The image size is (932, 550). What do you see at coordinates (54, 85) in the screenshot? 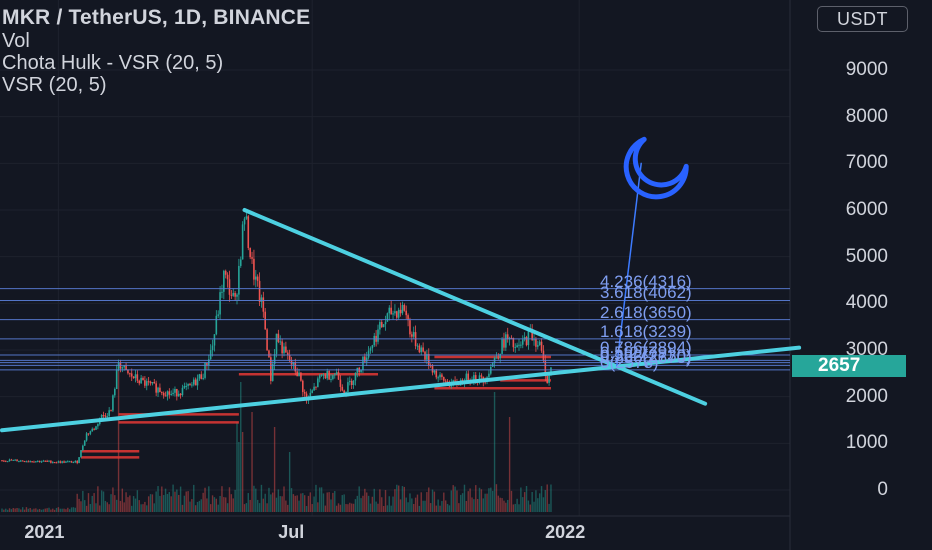
I see `indicator-vsr: VSR (20, 5)` at bounding box center [54, 85].